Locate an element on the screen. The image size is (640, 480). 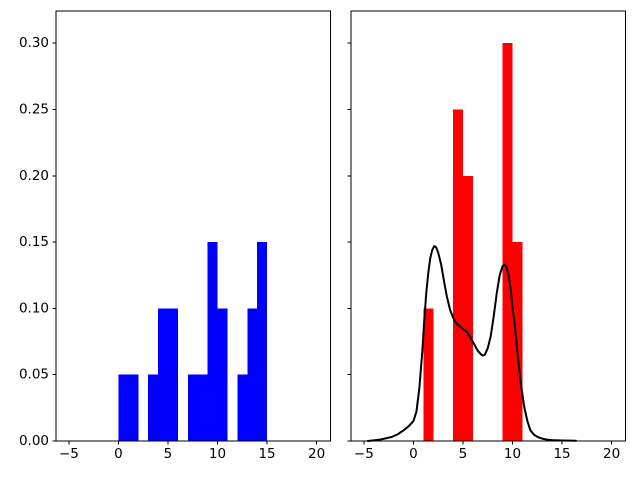
y-tick-label: 0.15 is located at coordinates (34, 242).